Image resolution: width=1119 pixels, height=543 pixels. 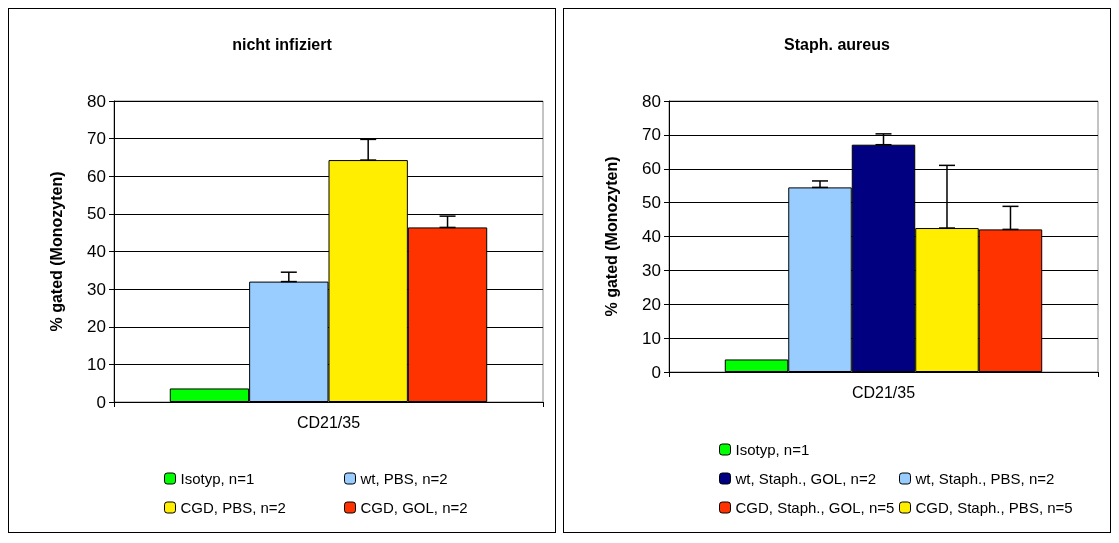 I want to click on chart-title: Staph. aureus, so click(x=837, y=44).